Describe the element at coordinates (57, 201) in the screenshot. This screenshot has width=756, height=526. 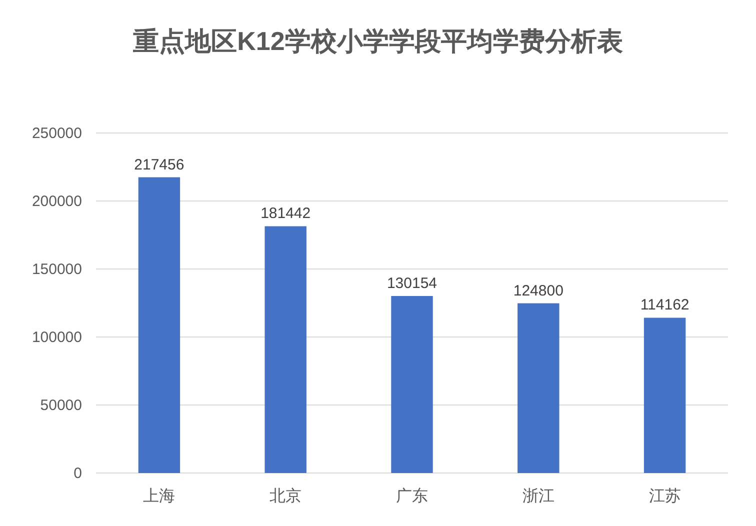
I see `y-tick-label: 200000` at that location.